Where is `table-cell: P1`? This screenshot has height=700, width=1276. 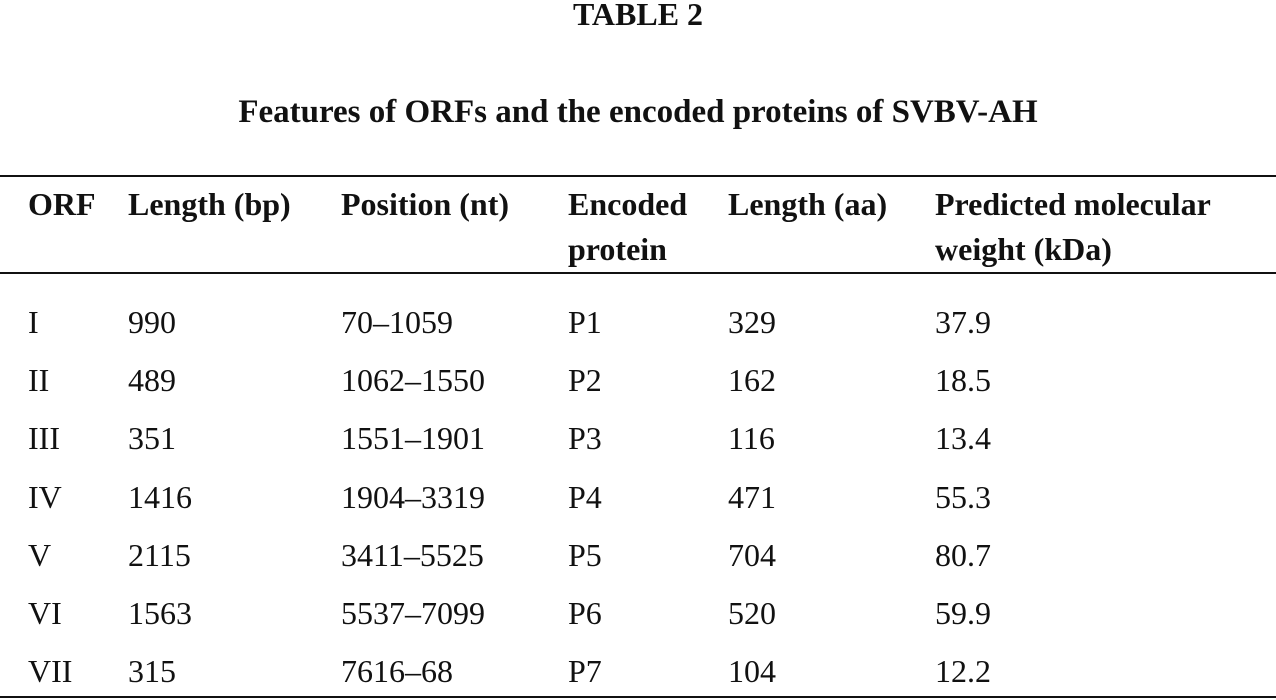
table-cell: P1 is located at coordinates (585, 322).